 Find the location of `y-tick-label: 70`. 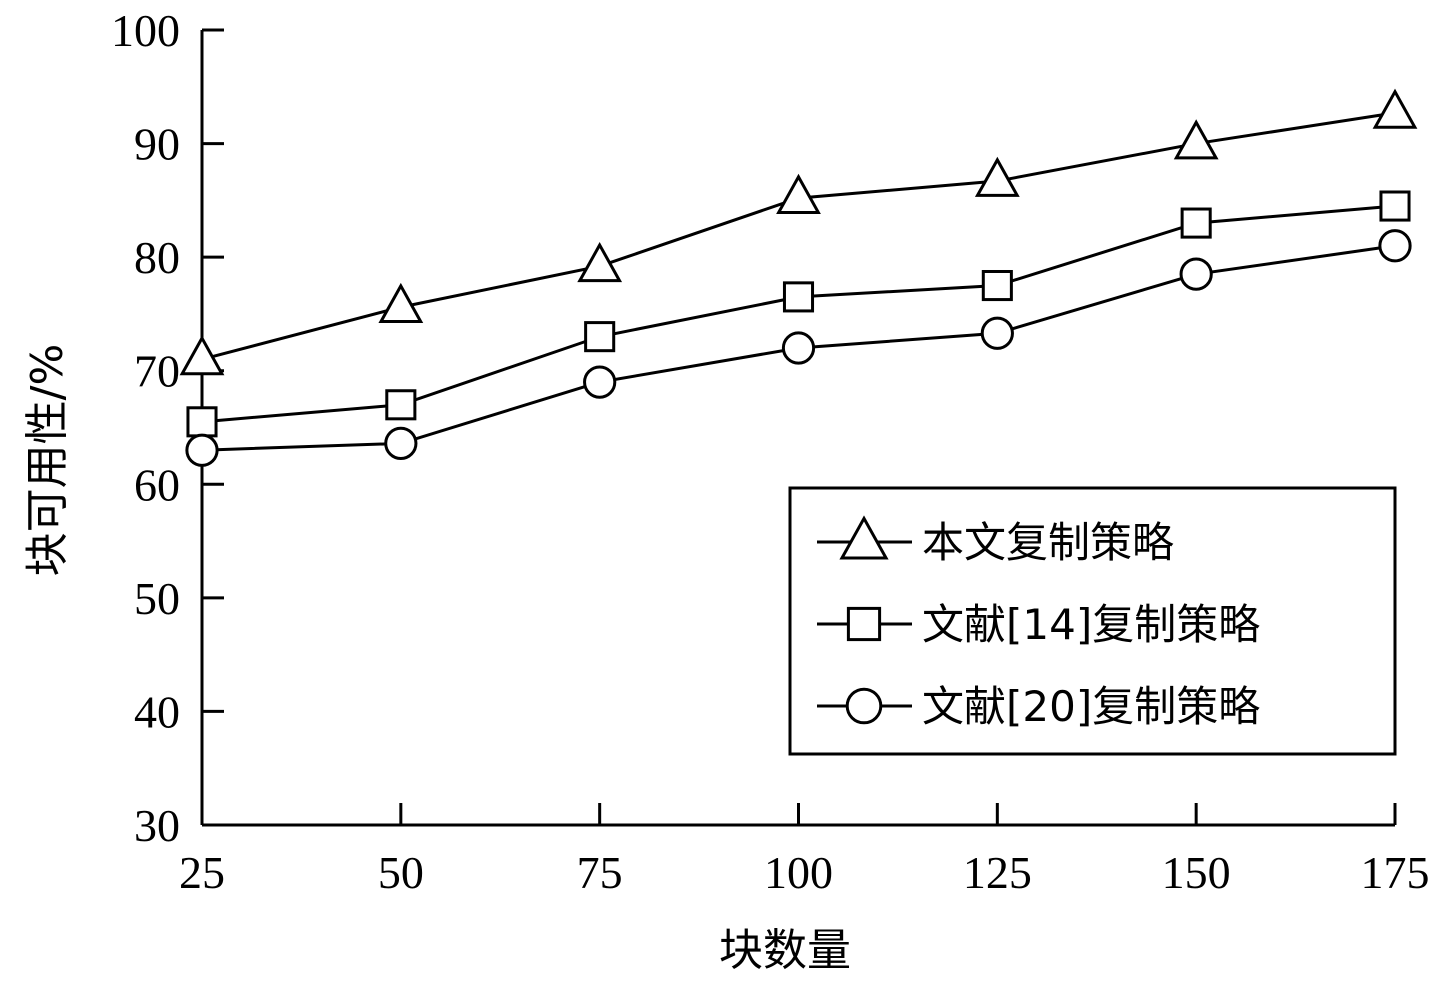

y-tick-label: 70 is located at coordinates (157, 371).